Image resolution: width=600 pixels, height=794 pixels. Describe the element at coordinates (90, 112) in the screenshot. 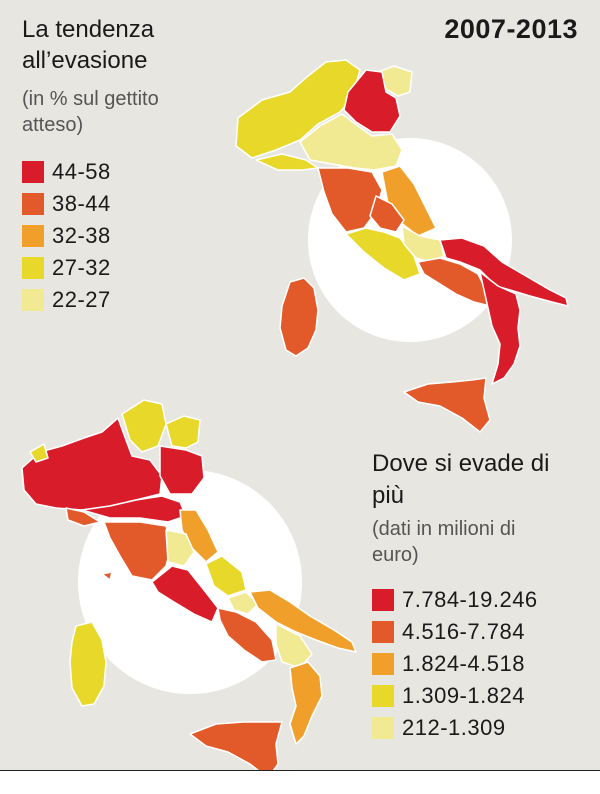

I see `map1-subtitle: (in % sul gettito atteso)` at that location.